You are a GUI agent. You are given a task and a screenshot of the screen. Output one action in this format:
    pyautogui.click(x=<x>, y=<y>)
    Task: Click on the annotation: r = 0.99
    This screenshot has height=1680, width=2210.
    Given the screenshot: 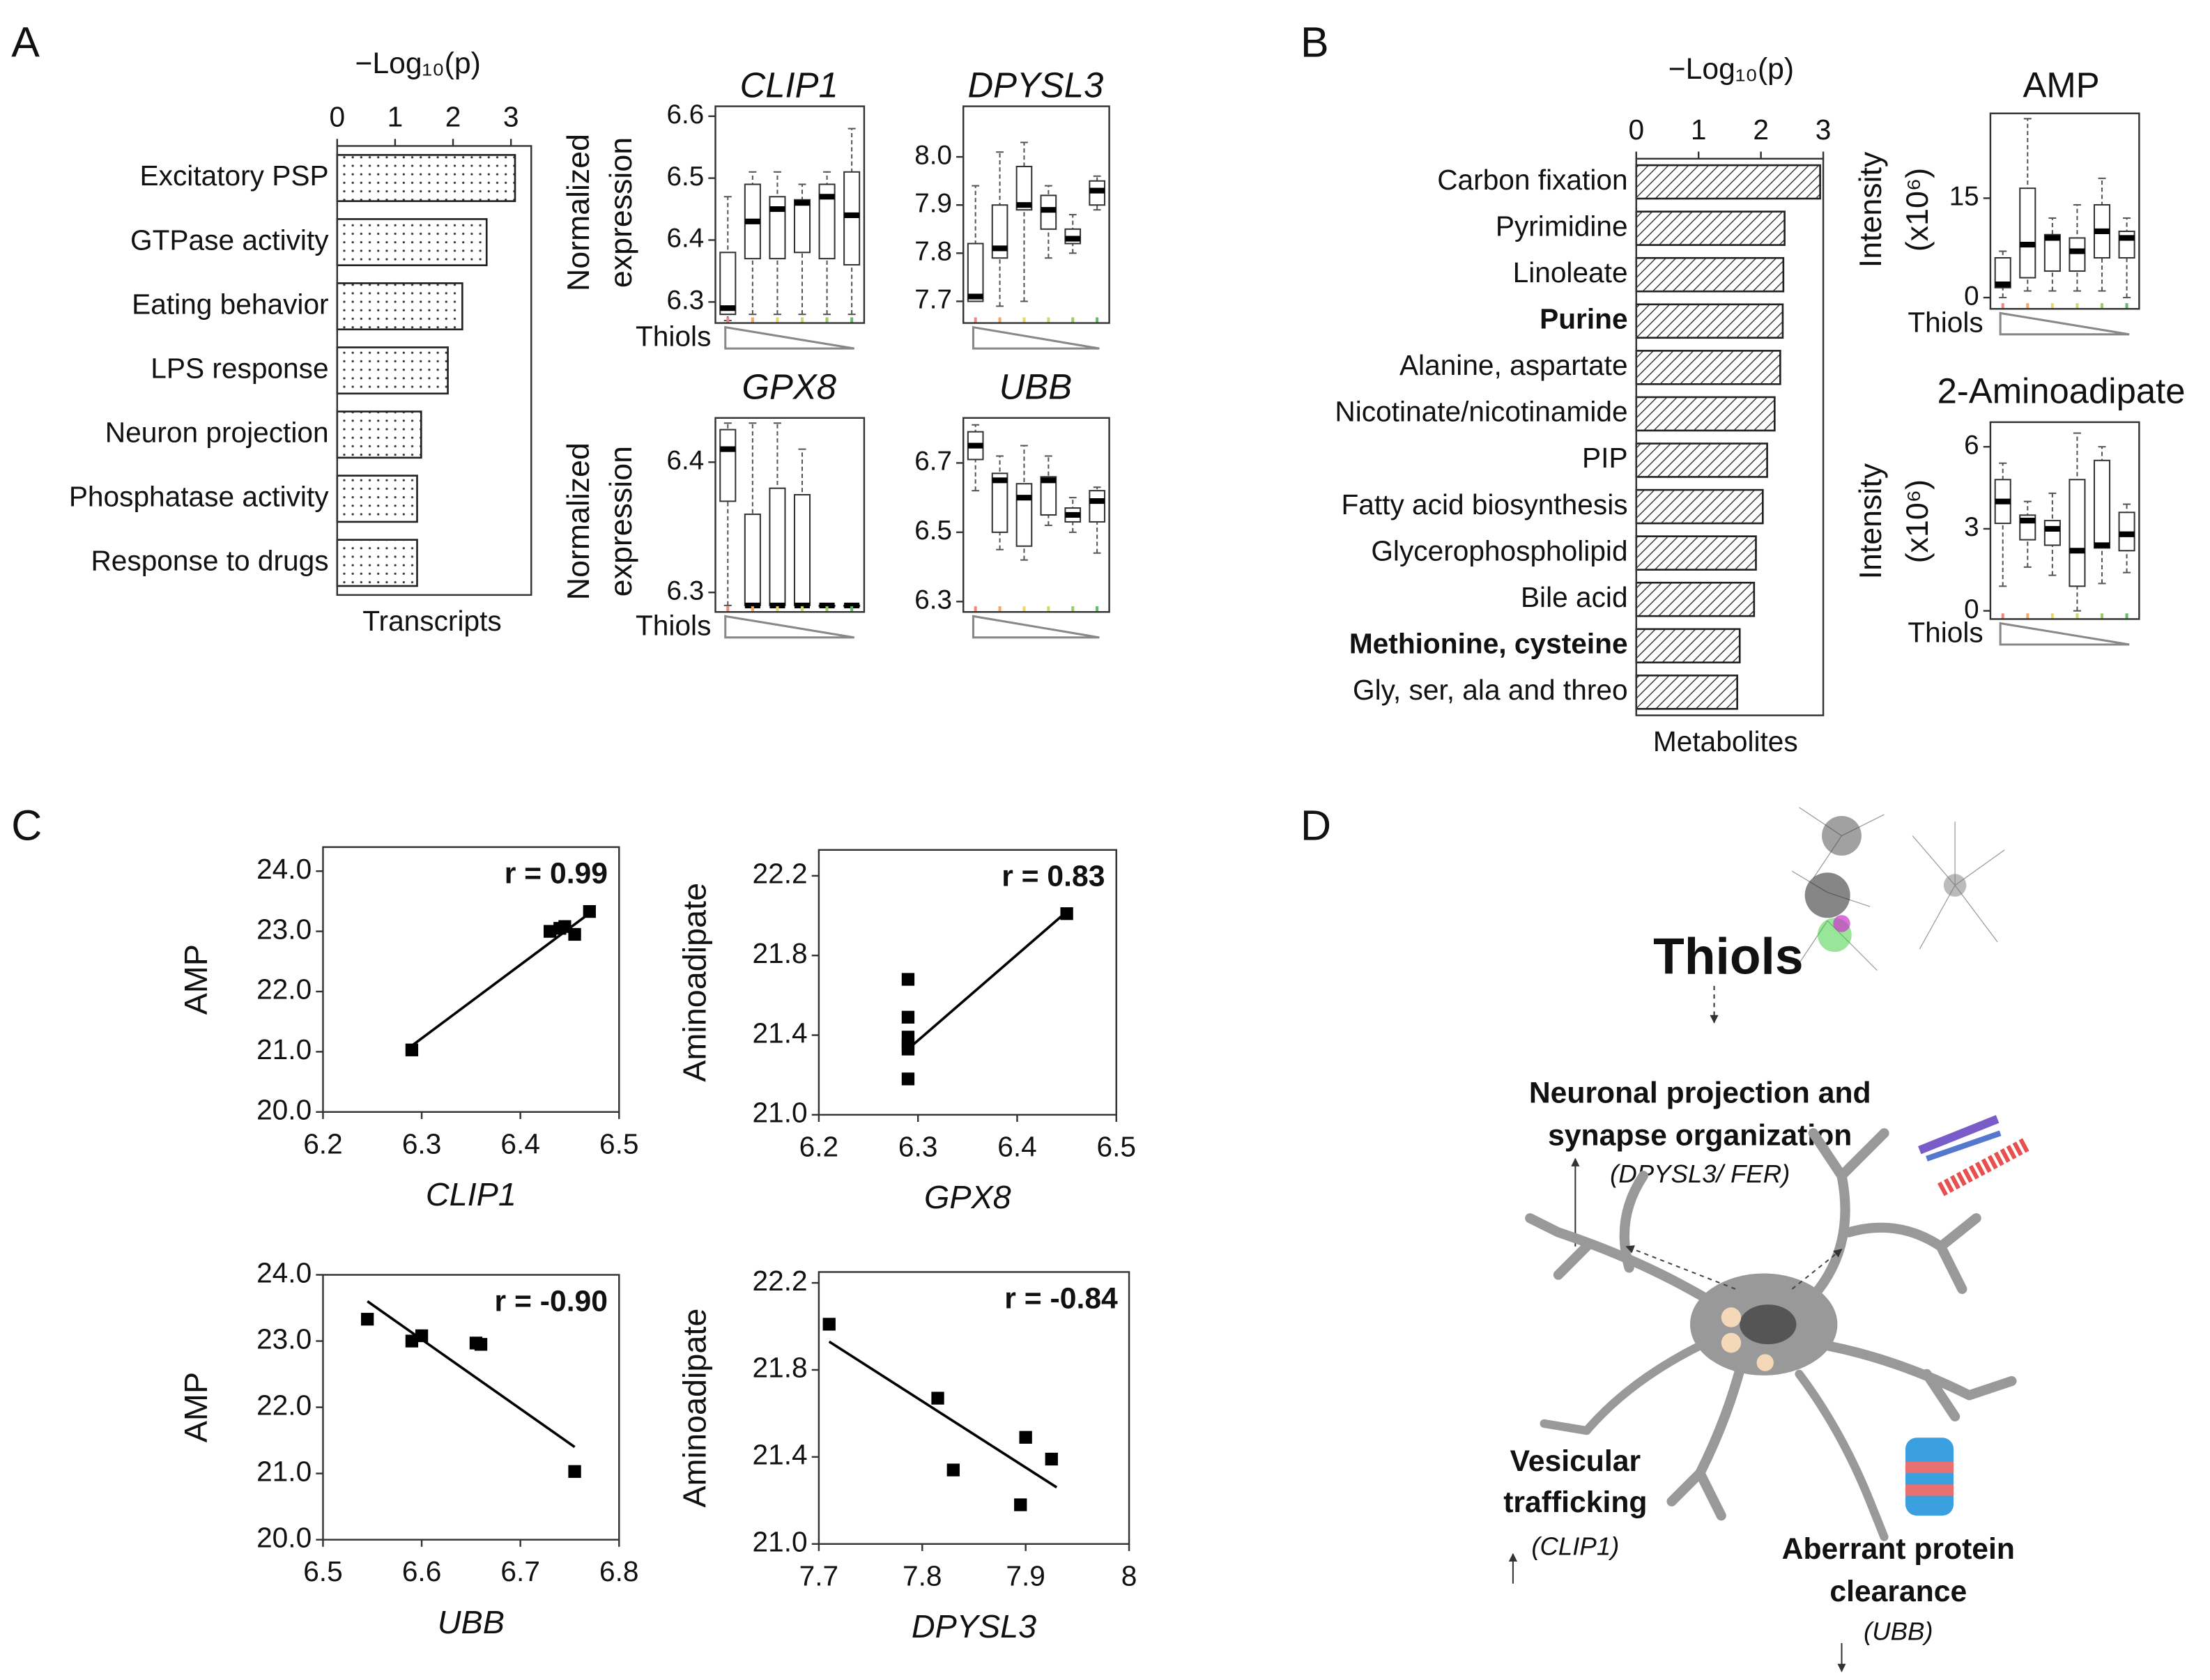 What is the action you would take?
    pyautogui.click(x=556, y=874)
    